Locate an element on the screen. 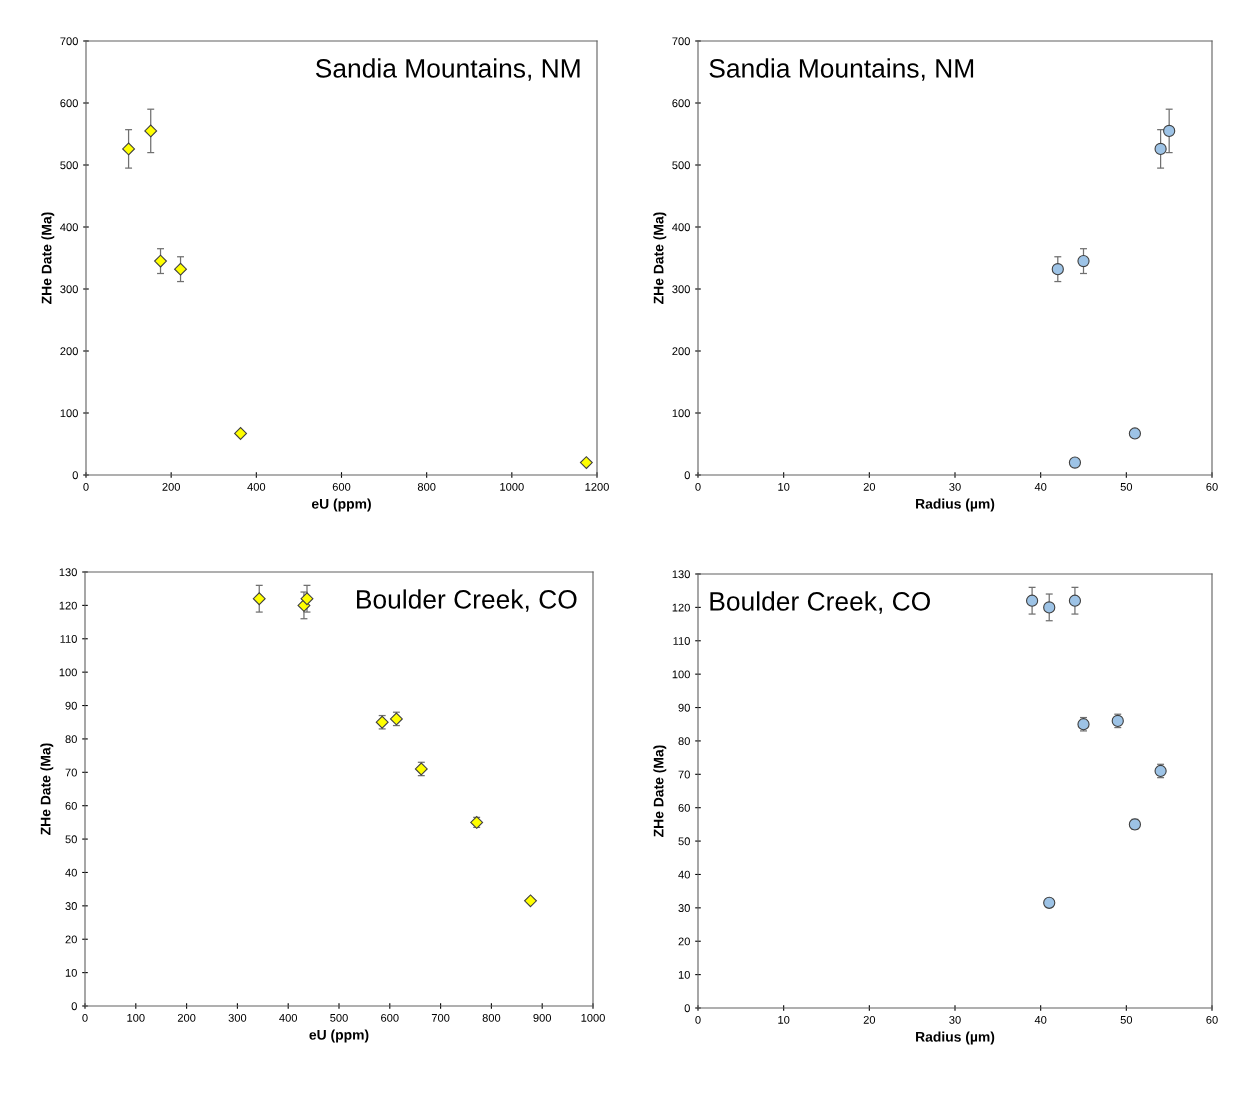 This screenshot has height=1097, width=1247. x-tick-label: 1200 is located at coordinates (597, 486).